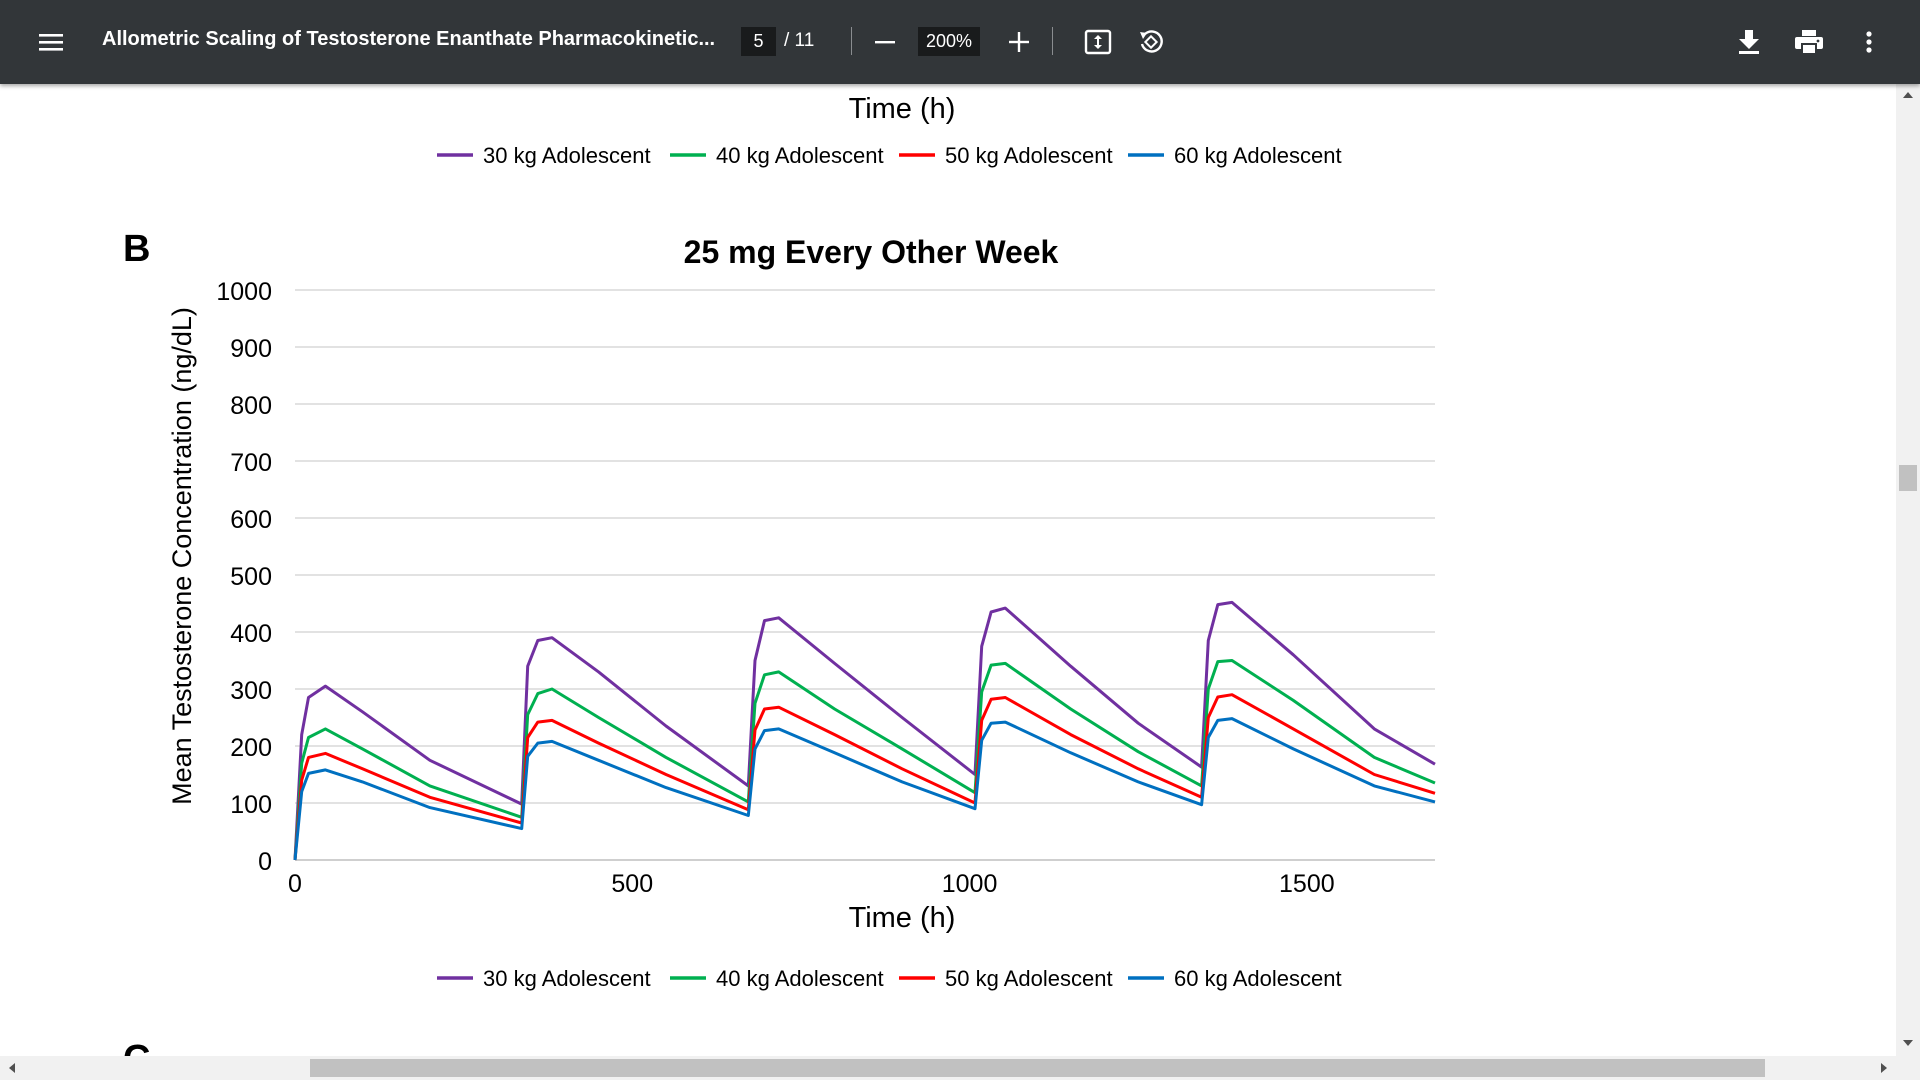 The width and height of the screenshot is (1920, 1080). Describe the element at coordinates (1307, 884) in the screenshot. I see `x-tick-label: 1500` at that location.